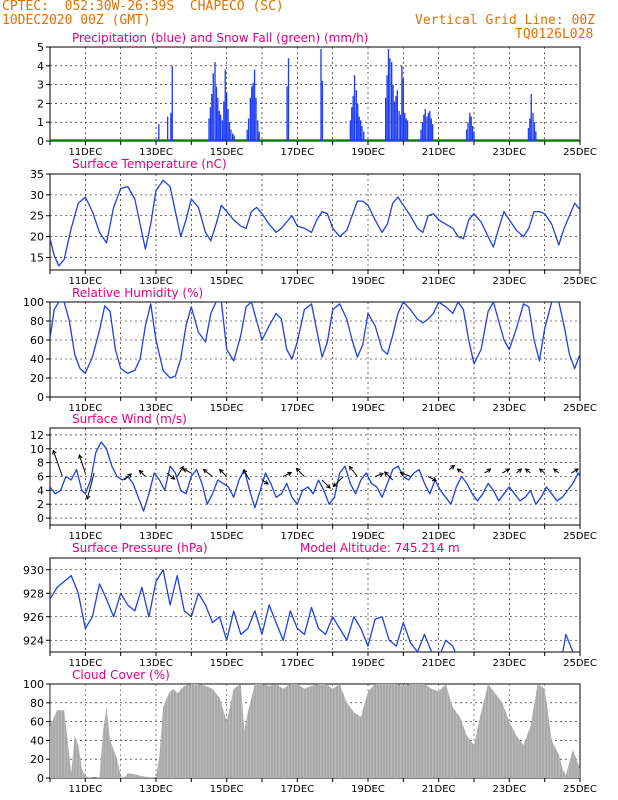 This screenshot has width=618, height=800. Describe the element at coordinates (76, 20) in the screenshot. I see `header-date: 10DEC2020 00Z (GMT)` at that location.